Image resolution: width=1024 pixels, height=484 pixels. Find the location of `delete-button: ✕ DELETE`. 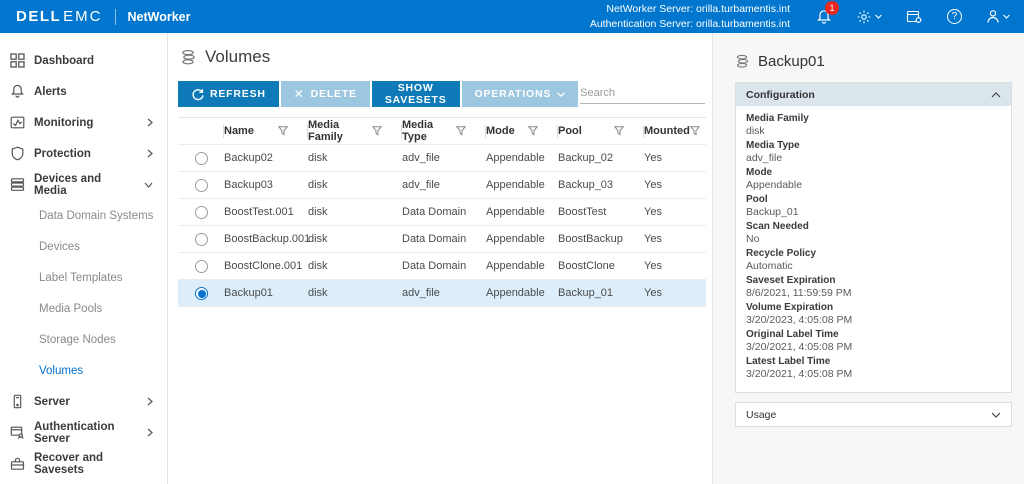

delete-button: ✕ DELETE is located at coordinates (325, 94).